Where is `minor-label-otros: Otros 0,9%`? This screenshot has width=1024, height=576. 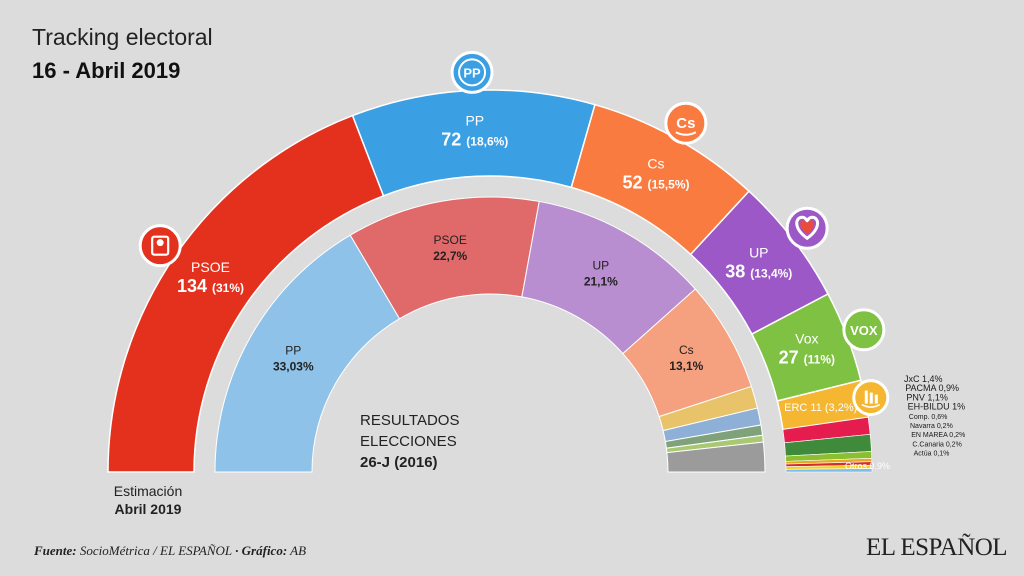
minor-label-otros: Otros 0,9% is located at coordinates (867, 466).